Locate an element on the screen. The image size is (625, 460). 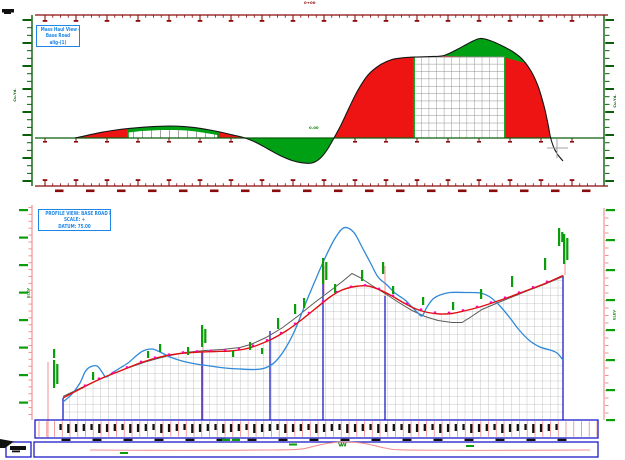
profile-left-axis-title: ELEV is located at coordinates (29, 293).